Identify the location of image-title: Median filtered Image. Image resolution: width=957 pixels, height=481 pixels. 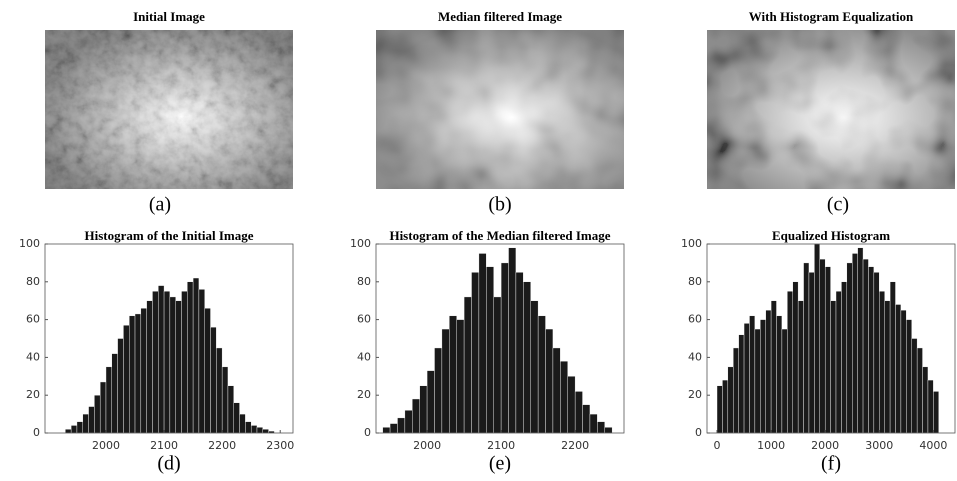
(500, 16).